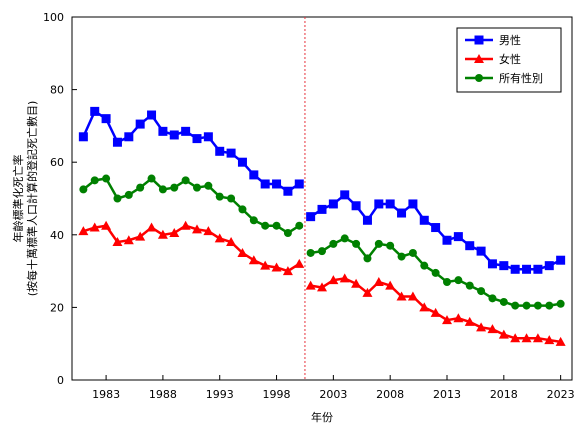 This screenshot has height=443, width=588. What do you see at coordinates (60, 380) in the screenshot?
I see `y-tick-label: 0` at bounding box center [60, 380].